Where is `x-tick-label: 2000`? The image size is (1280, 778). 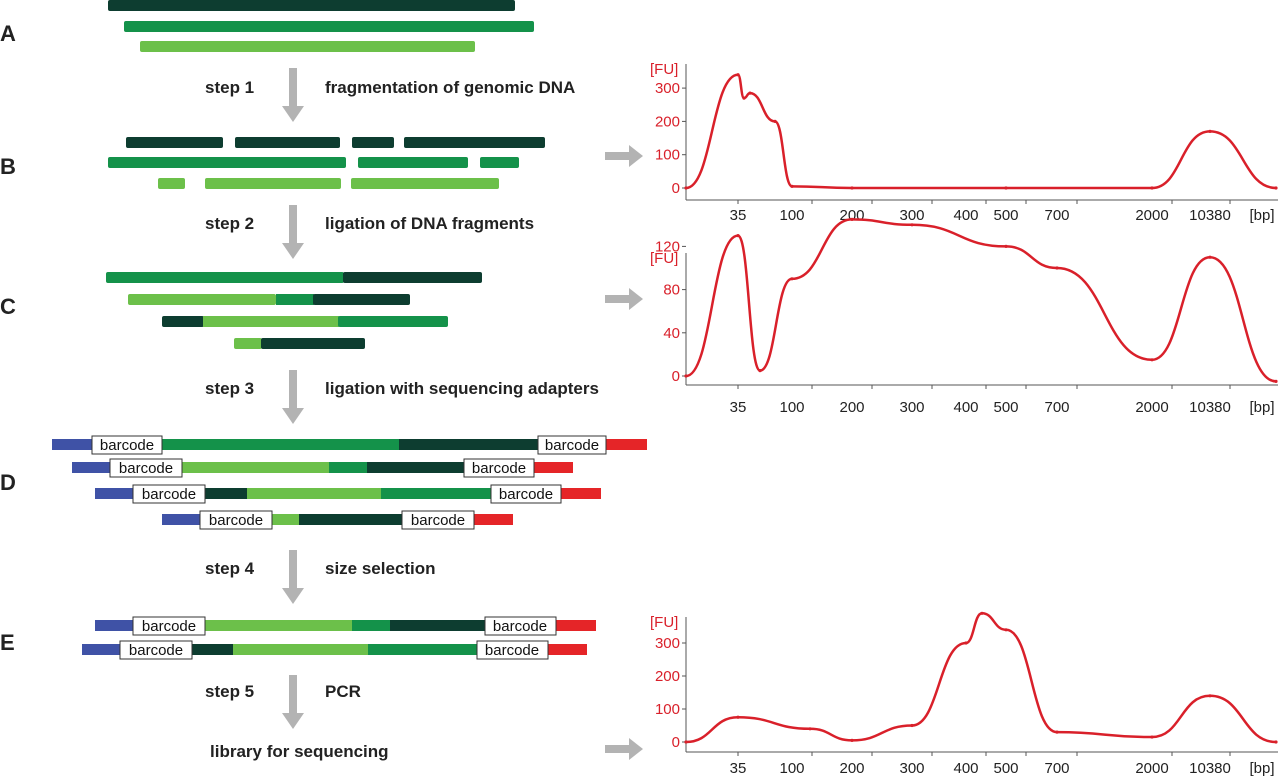
x-tick-label: 2000 is located at coordinates (1151, 407).